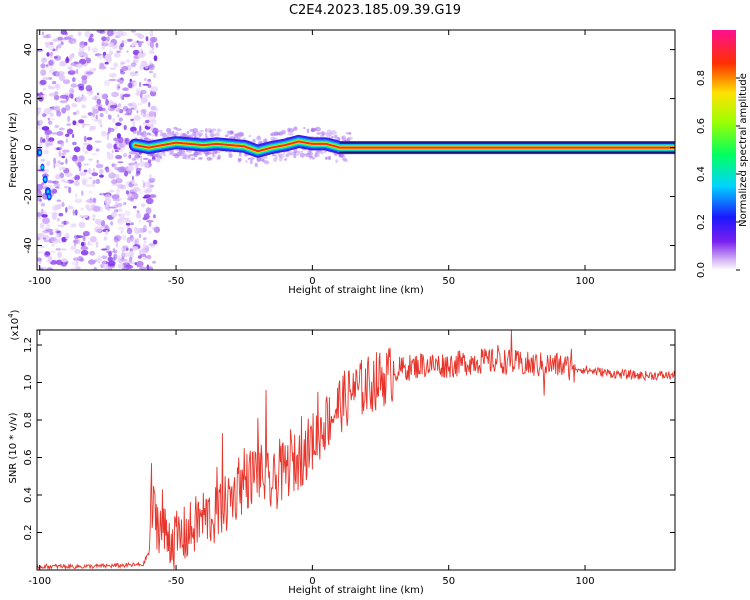  Describe the element at coordinates (701, 126) in the screenshot. I see `colorbar-tick-label: 0.6` at that location.